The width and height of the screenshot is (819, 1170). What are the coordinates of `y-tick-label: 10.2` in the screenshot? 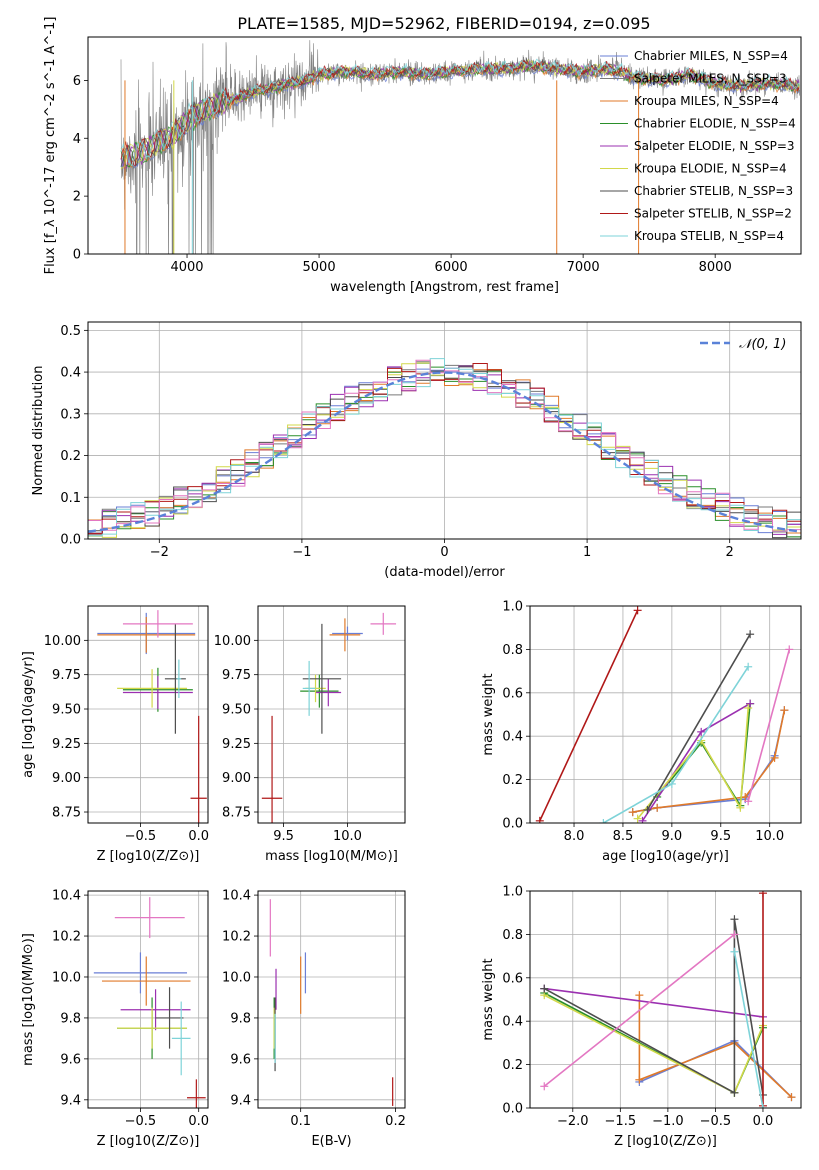 It's located at (66, 937).